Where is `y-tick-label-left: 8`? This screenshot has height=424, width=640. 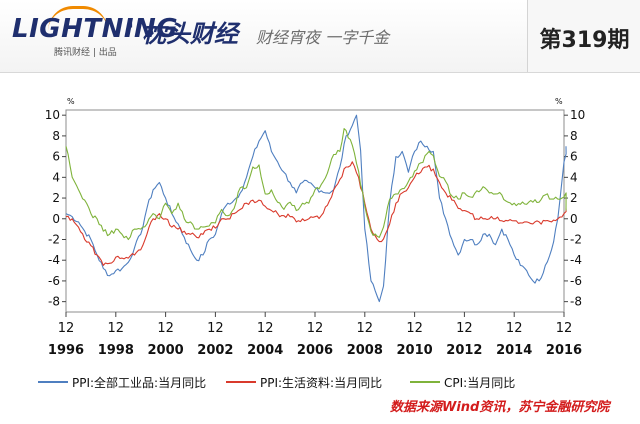 y-tick-label-left: 8 is located at coordinates (56, 136).